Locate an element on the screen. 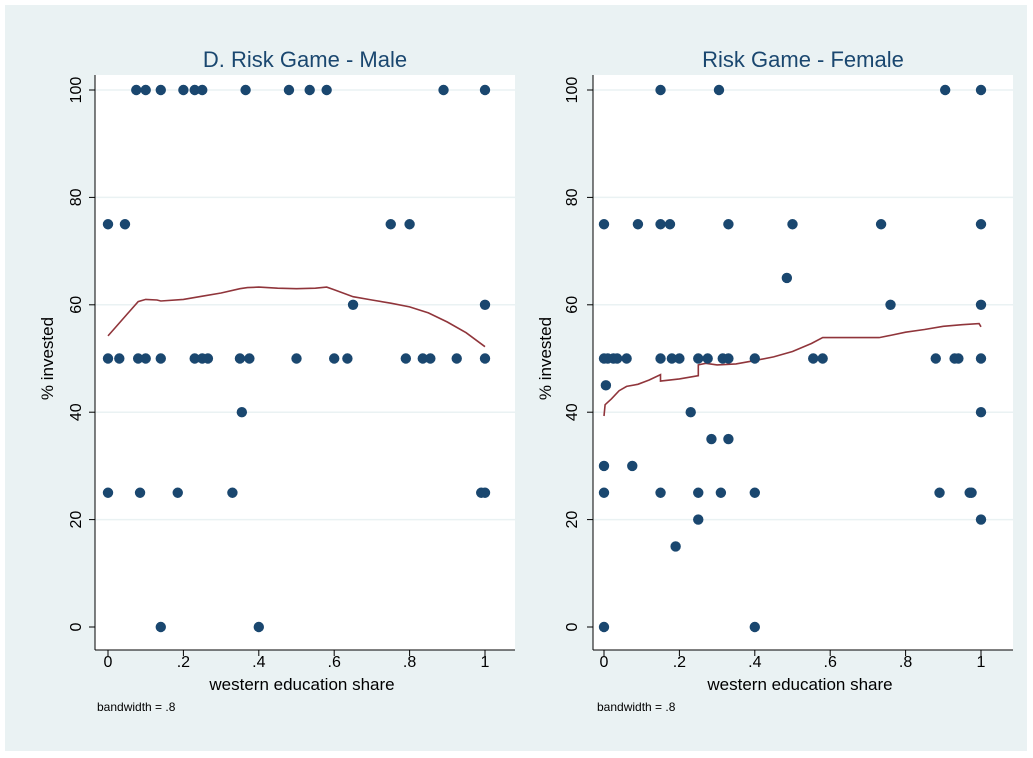 The width and height of the screenshot is (1033, 758). chart-title: D. Risk Game - Male is located at coordinates (305, 59).